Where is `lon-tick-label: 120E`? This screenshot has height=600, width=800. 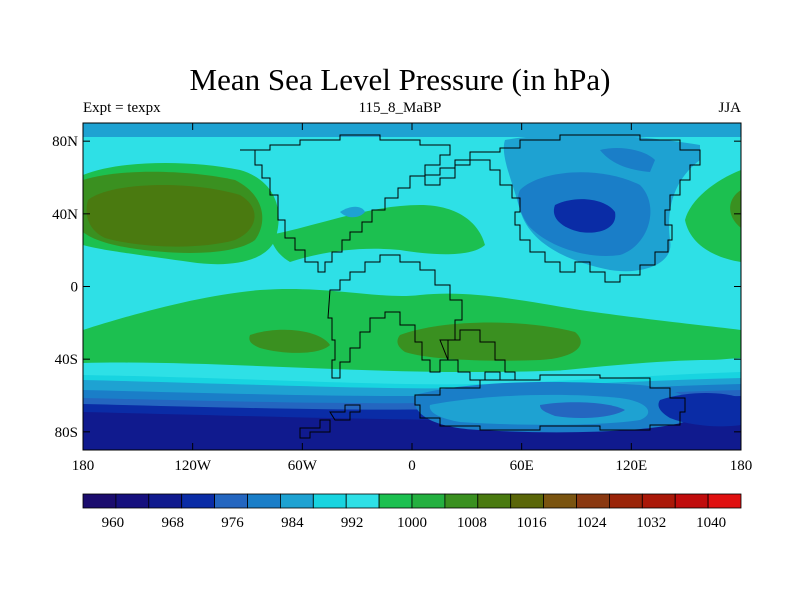
lon-tick-label: 120E is located at coordinates (631, 466).